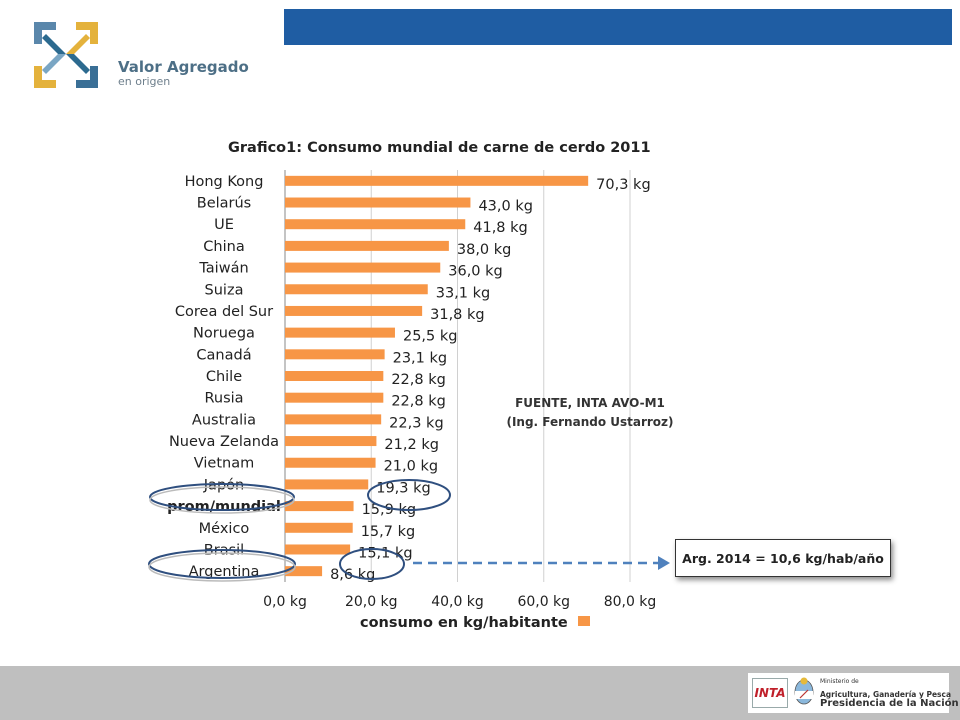 This screenshot has width=960, height=720. I want to click on category-label: Argentina, so click(224, 572).